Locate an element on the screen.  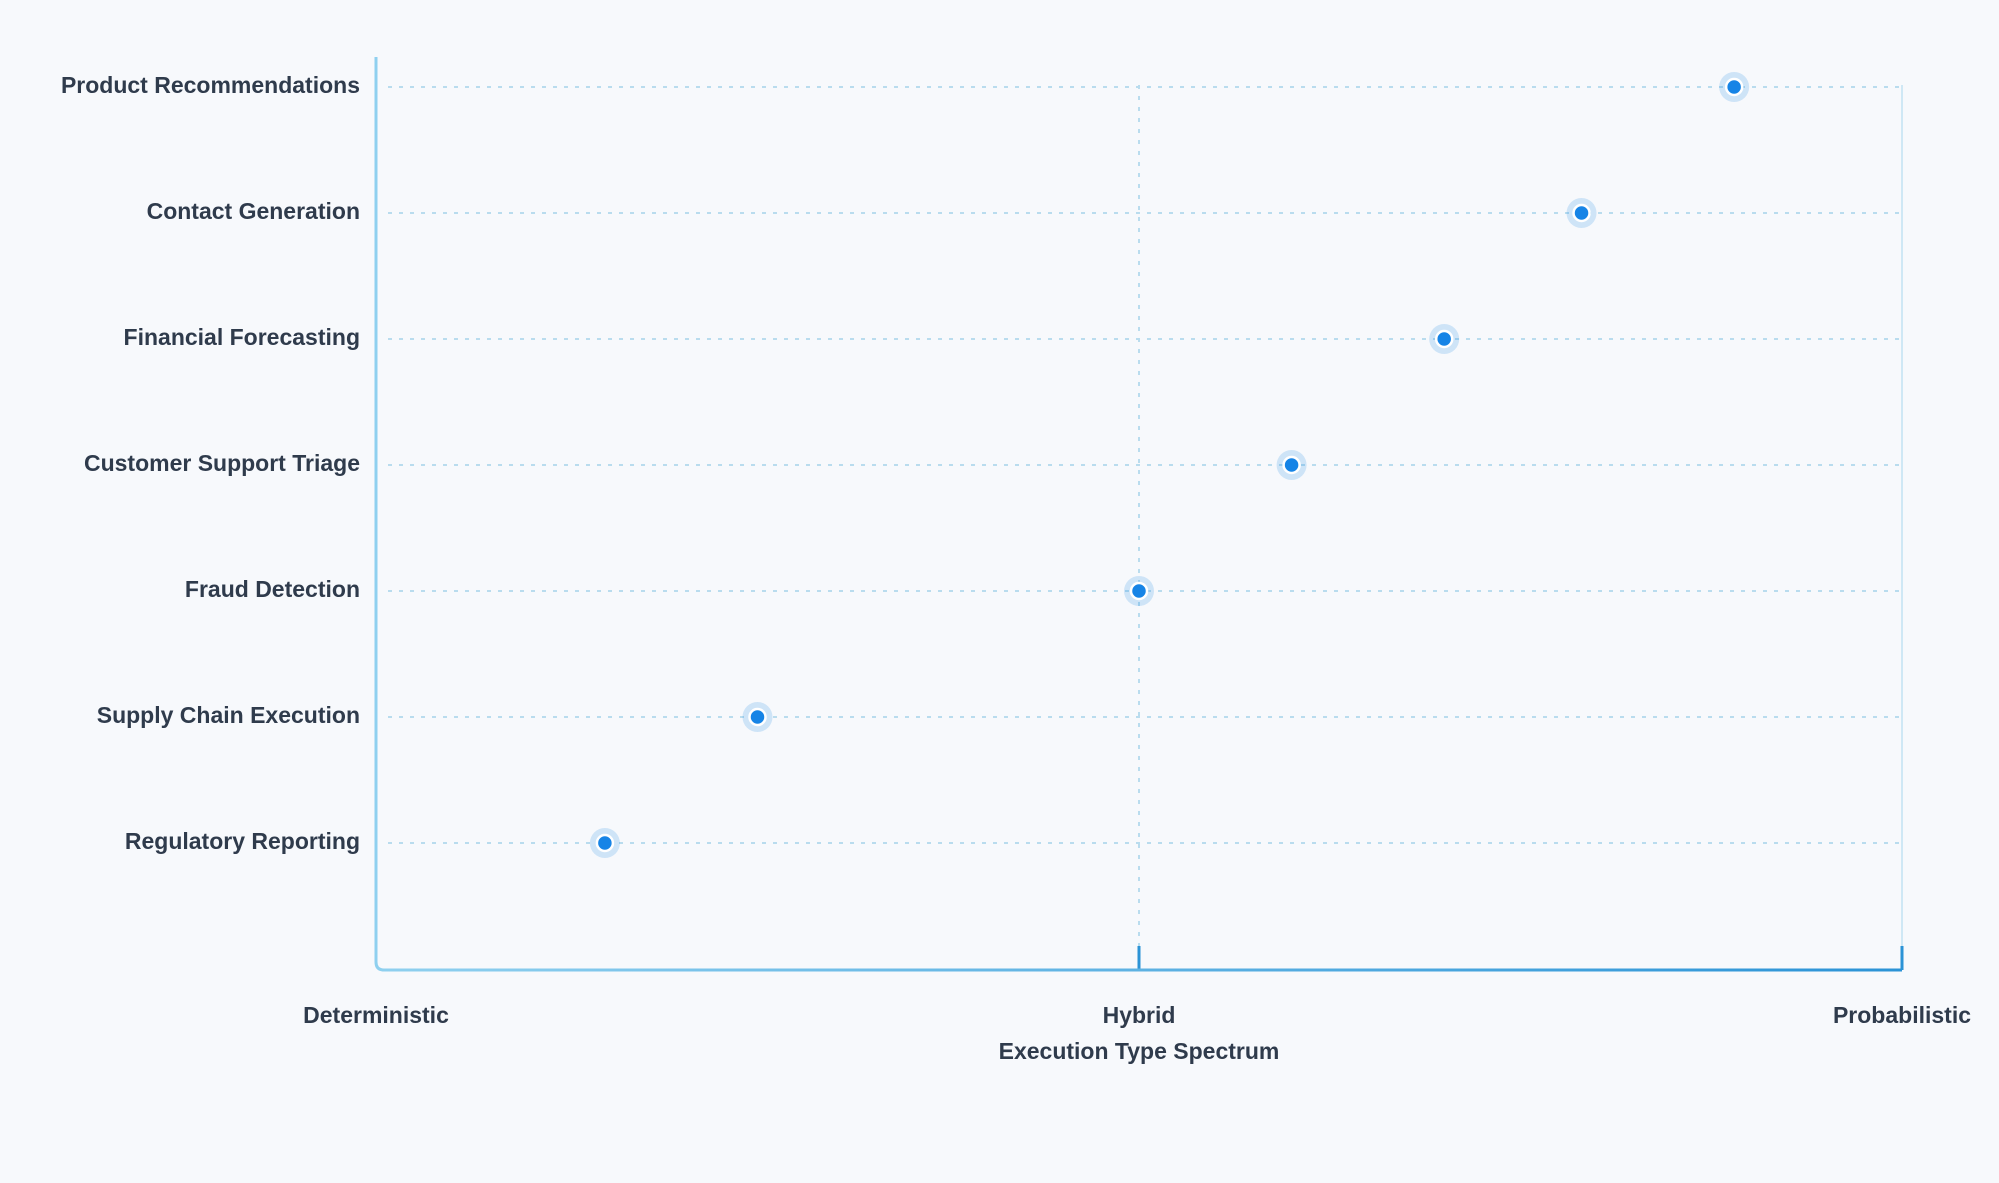
y-tick-label: Financial Forecasting is located at coordinates (242, 337).